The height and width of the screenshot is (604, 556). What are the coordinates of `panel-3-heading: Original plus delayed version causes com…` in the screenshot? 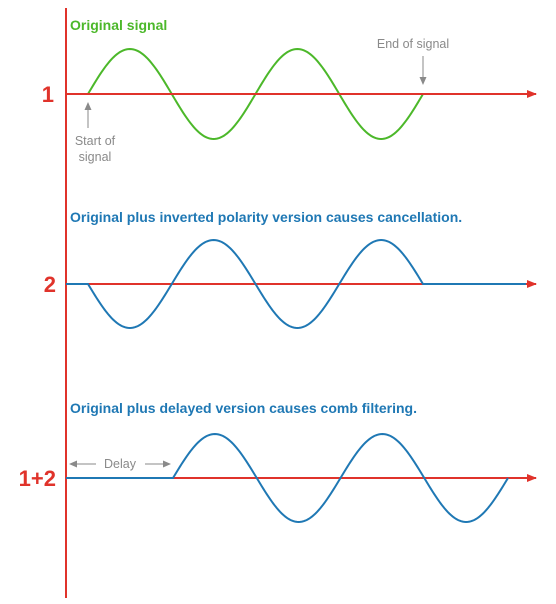 It's located at (243, 408).